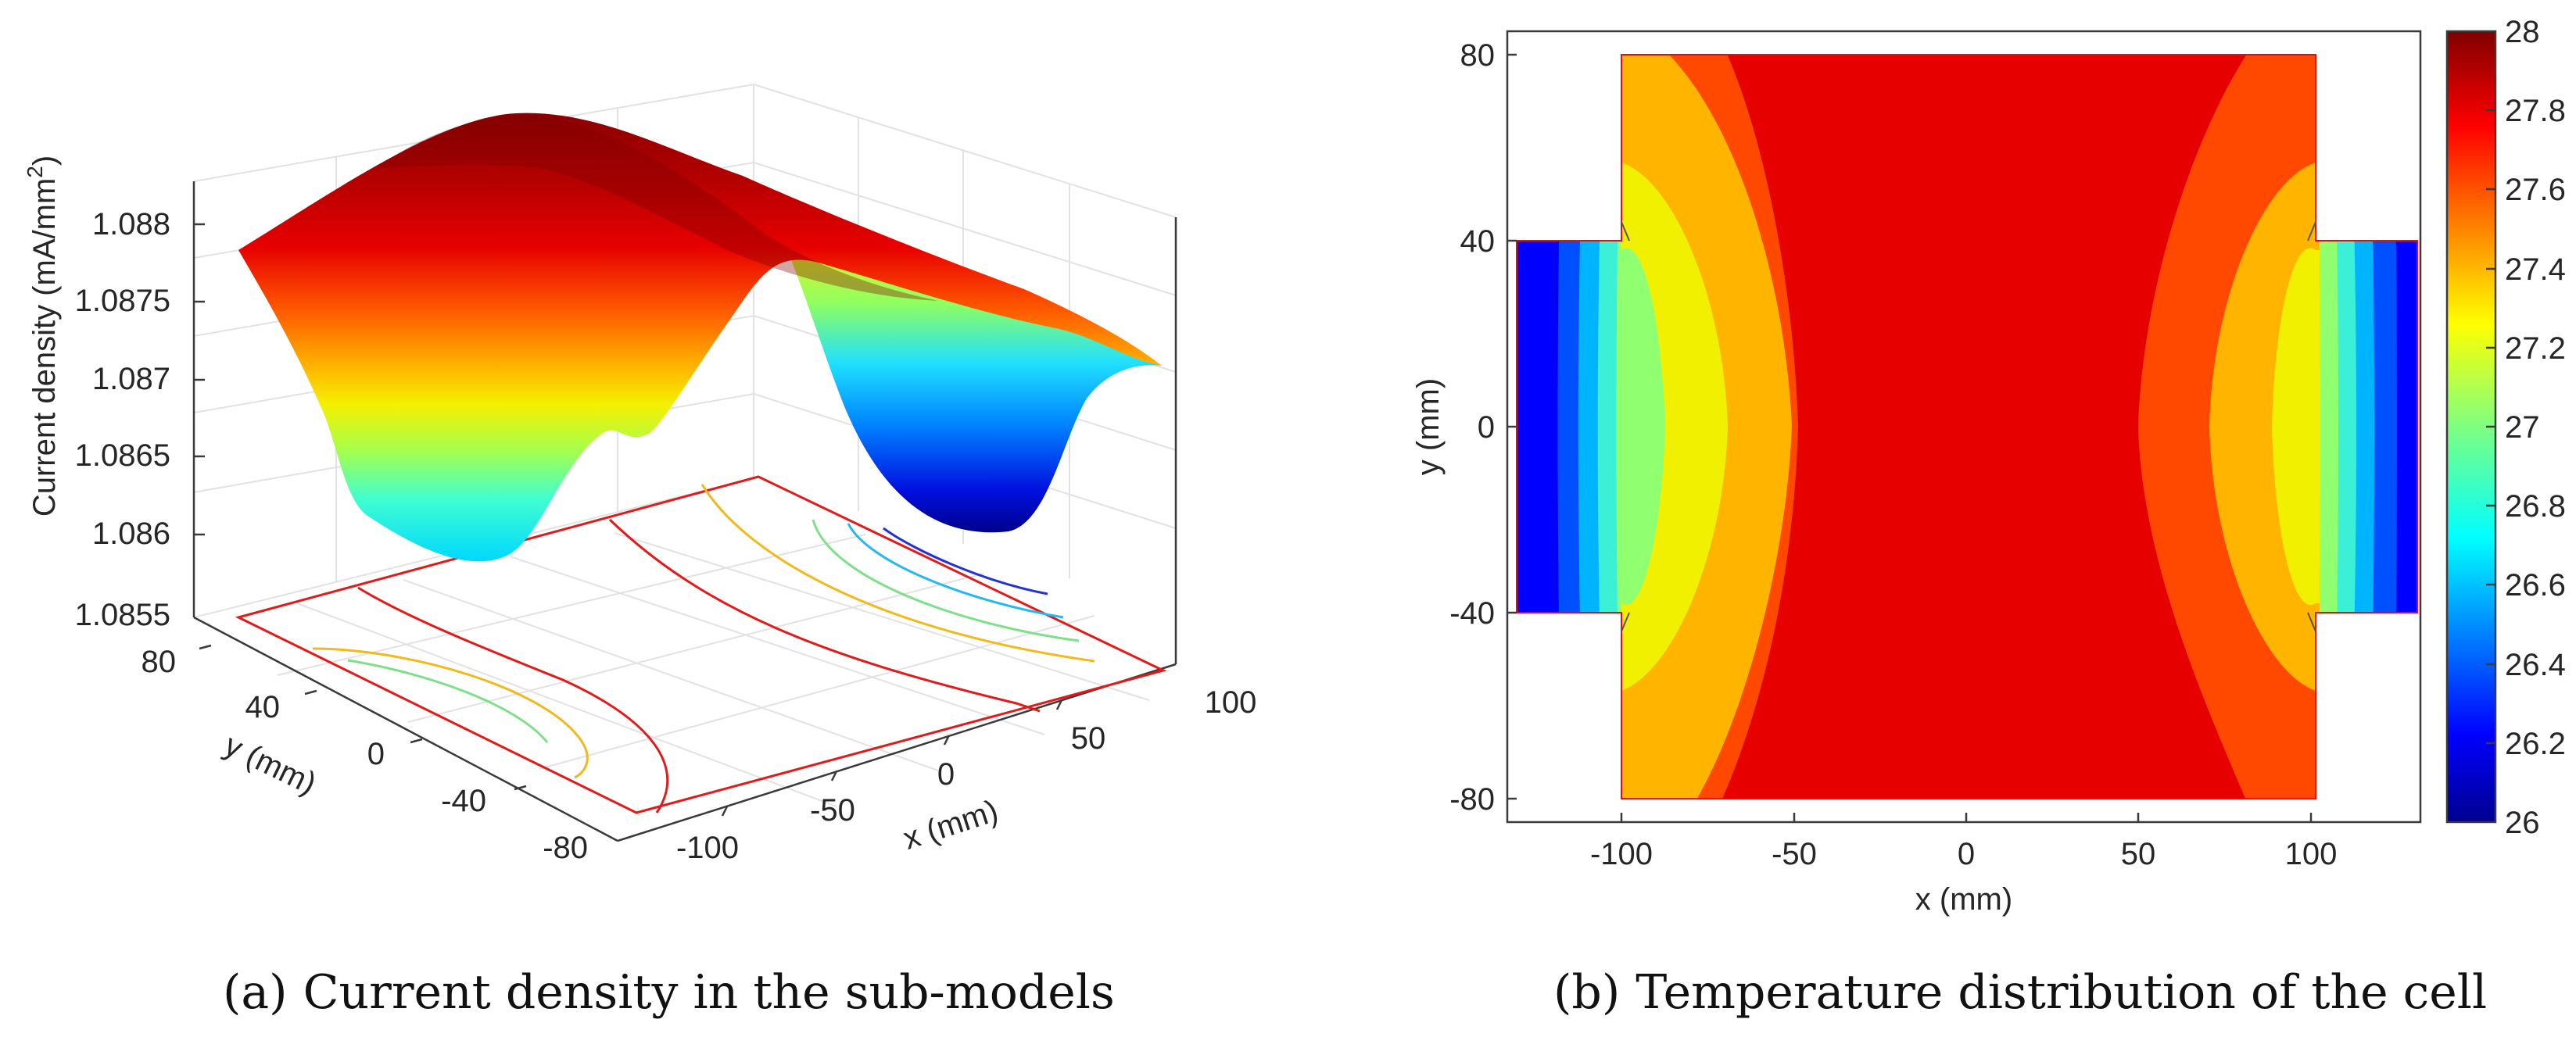  I want to click on y-tick-labels-a: 80 40 0 -40 -80, so click(365, 755).